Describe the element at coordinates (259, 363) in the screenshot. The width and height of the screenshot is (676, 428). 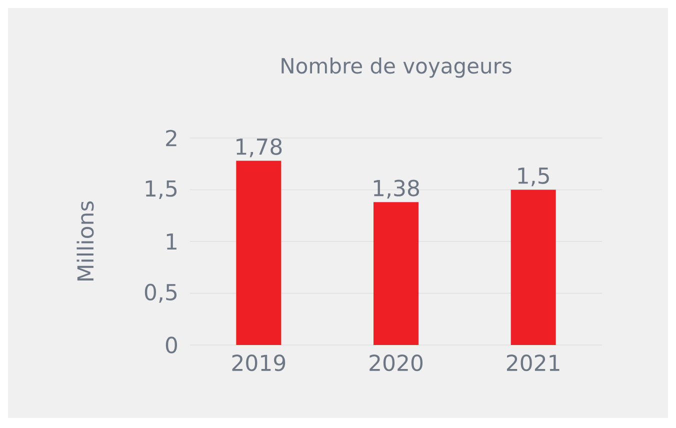
I see `x-tick-label: 2019` at that location.